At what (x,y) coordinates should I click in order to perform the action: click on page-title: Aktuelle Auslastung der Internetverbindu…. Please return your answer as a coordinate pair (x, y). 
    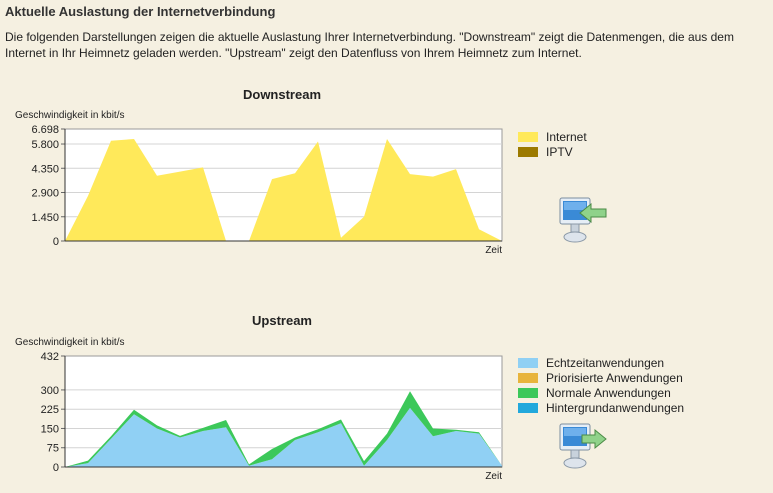
    Looking at the image, I should click on (140, 11).